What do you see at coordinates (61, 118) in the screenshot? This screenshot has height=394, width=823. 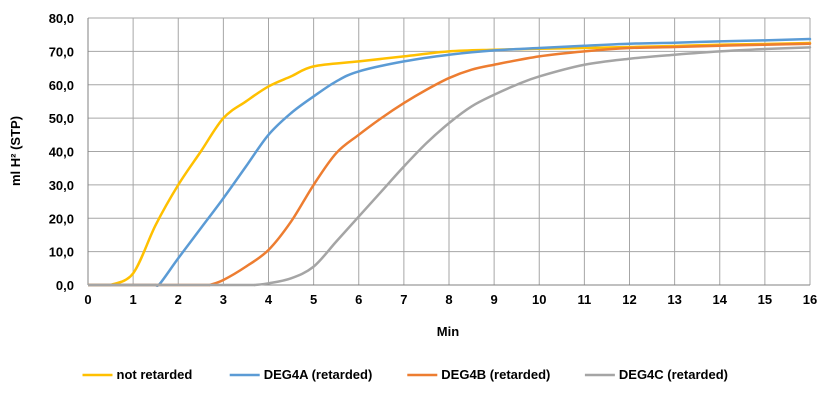 I see `y-tick-label: 50,0` at bounding box center [61, 118].